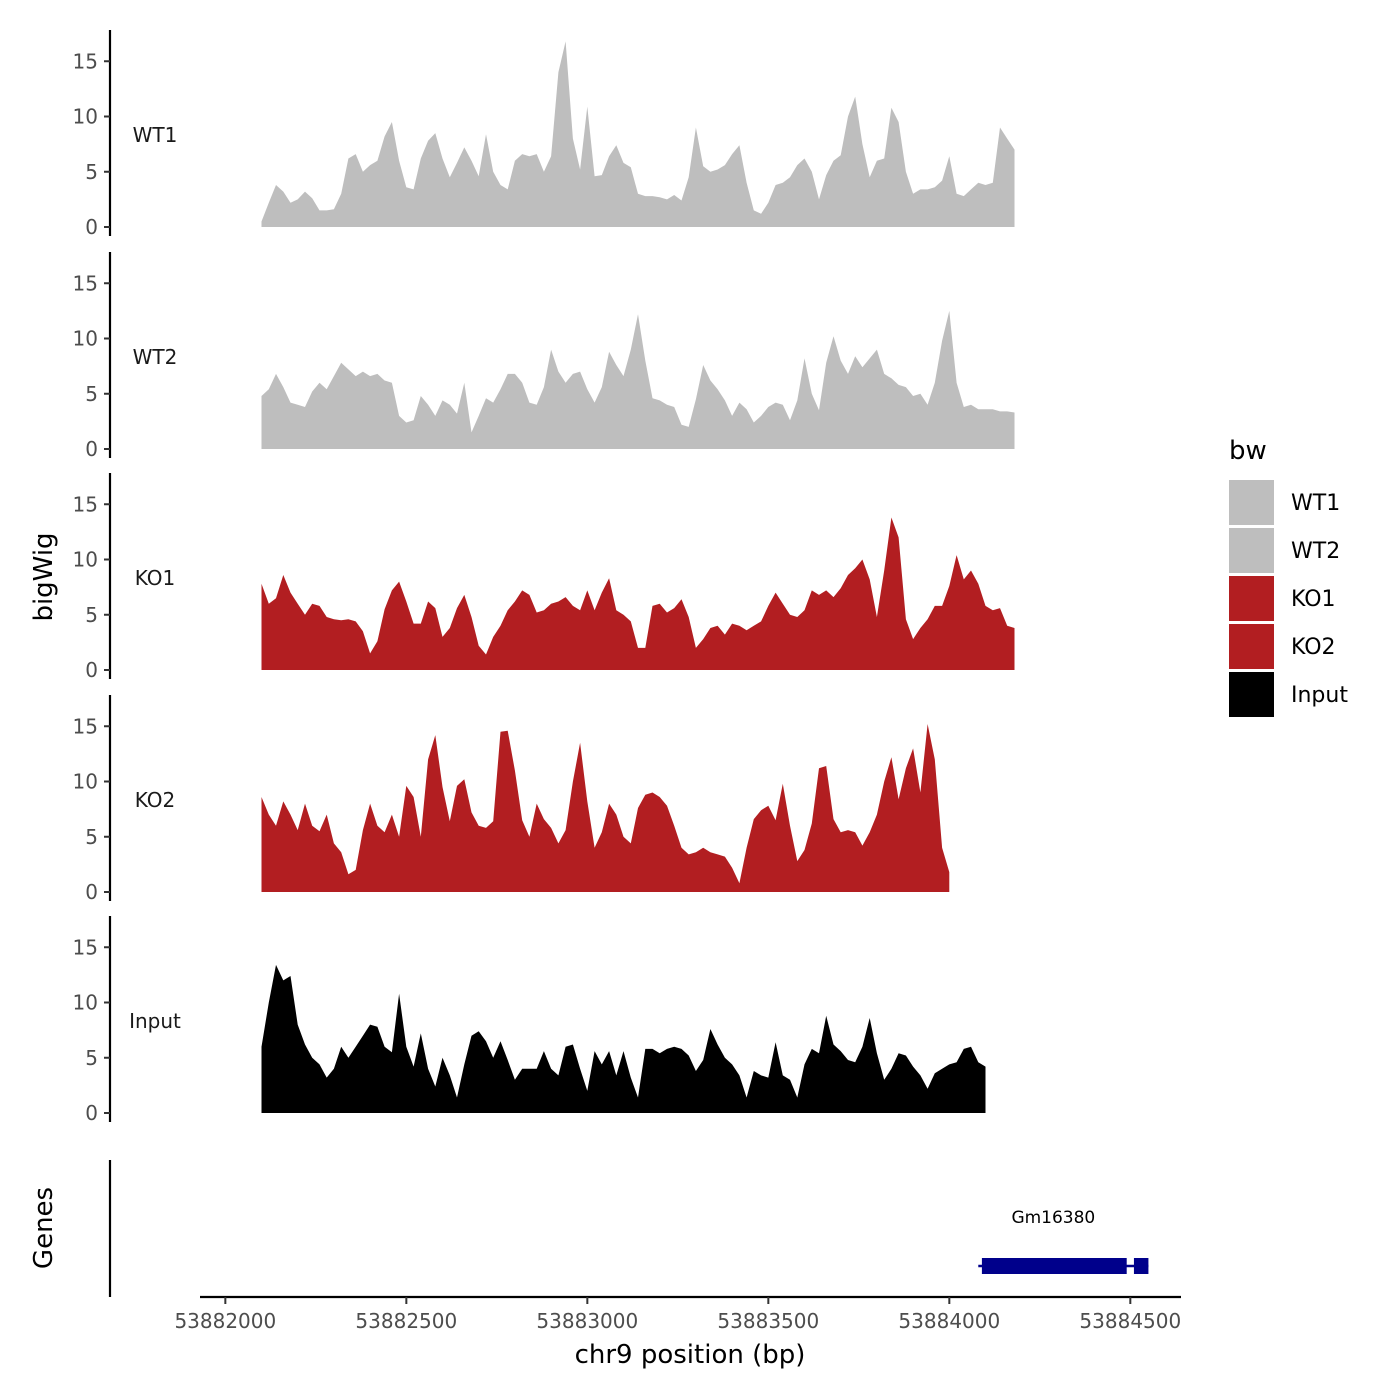  Describe the element at coordinates (1251, 646) in the screenshot. I see `legend-swatch-ko2` at that location.